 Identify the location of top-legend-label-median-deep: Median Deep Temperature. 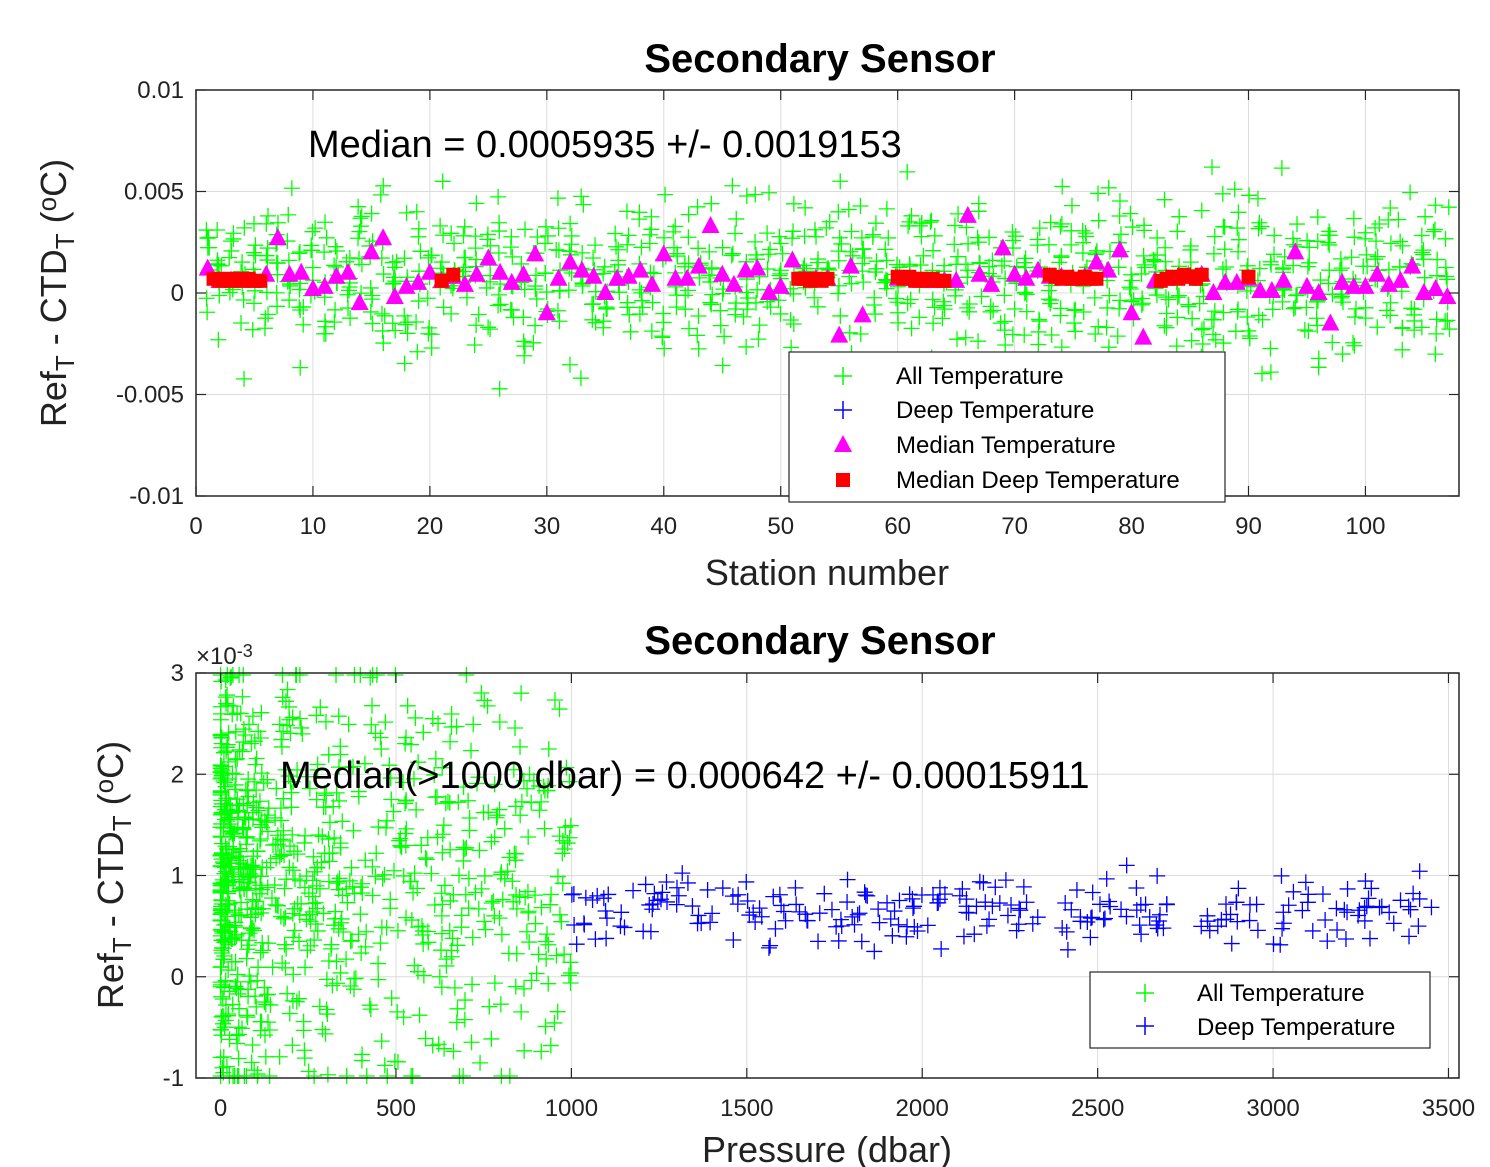
(1038, 480).